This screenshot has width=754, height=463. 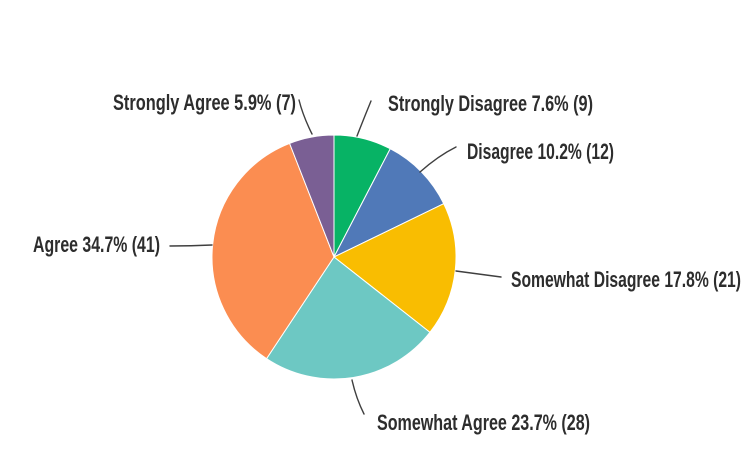 I want to click on slice-label-strongly-disagree: Strongly Disagree 7.6% (9), so click(x=490, y=103).